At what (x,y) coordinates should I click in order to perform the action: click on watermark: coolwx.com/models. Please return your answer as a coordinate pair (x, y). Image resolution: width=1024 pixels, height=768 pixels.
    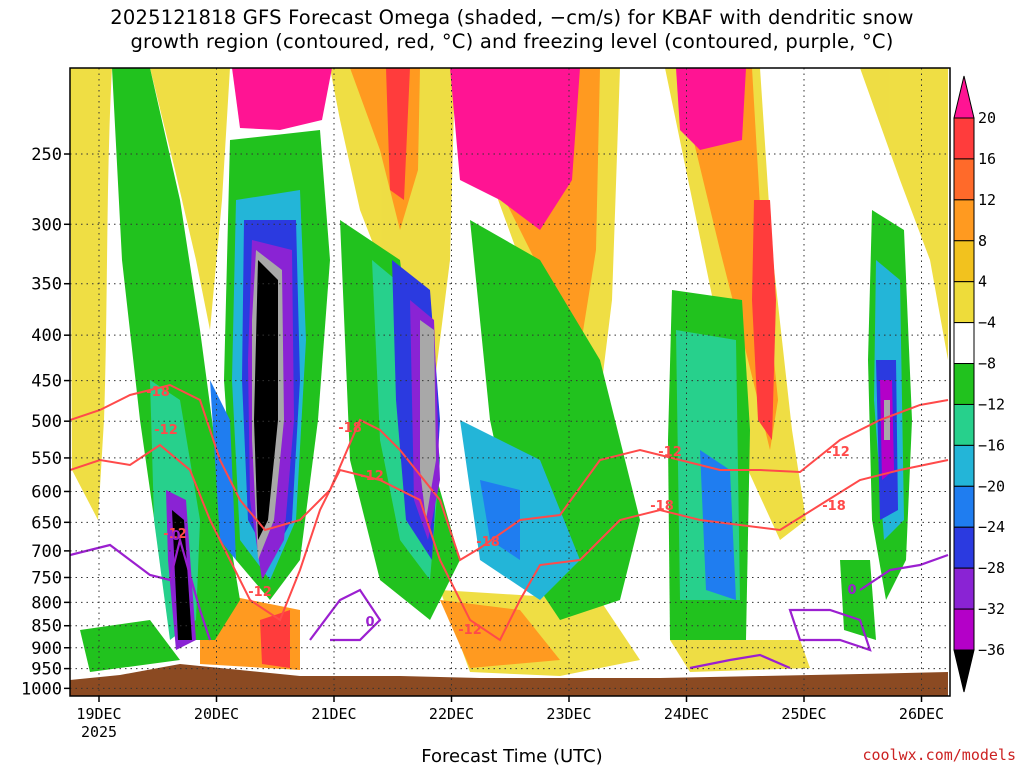
    Looking at the image, I should click on (939, 755).